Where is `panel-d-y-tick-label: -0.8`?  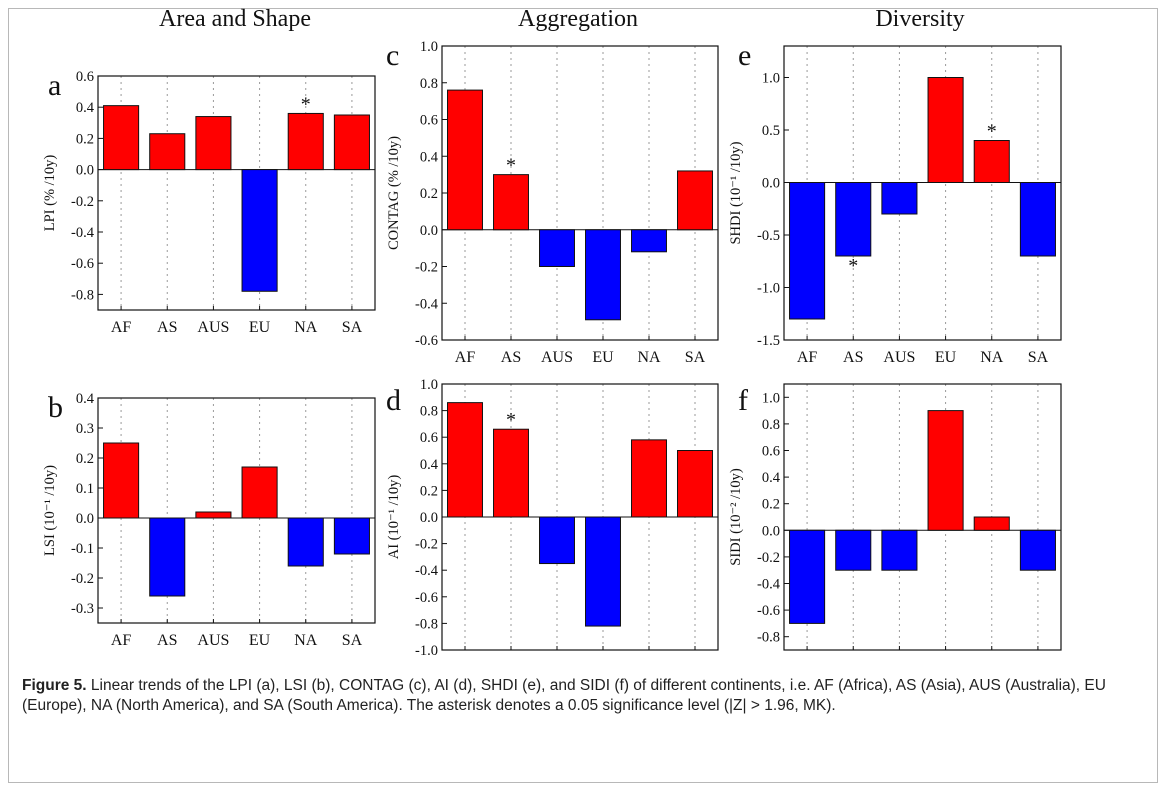 panel-d-y-tick-label: -0.8 is located at coordinates (426, 624).